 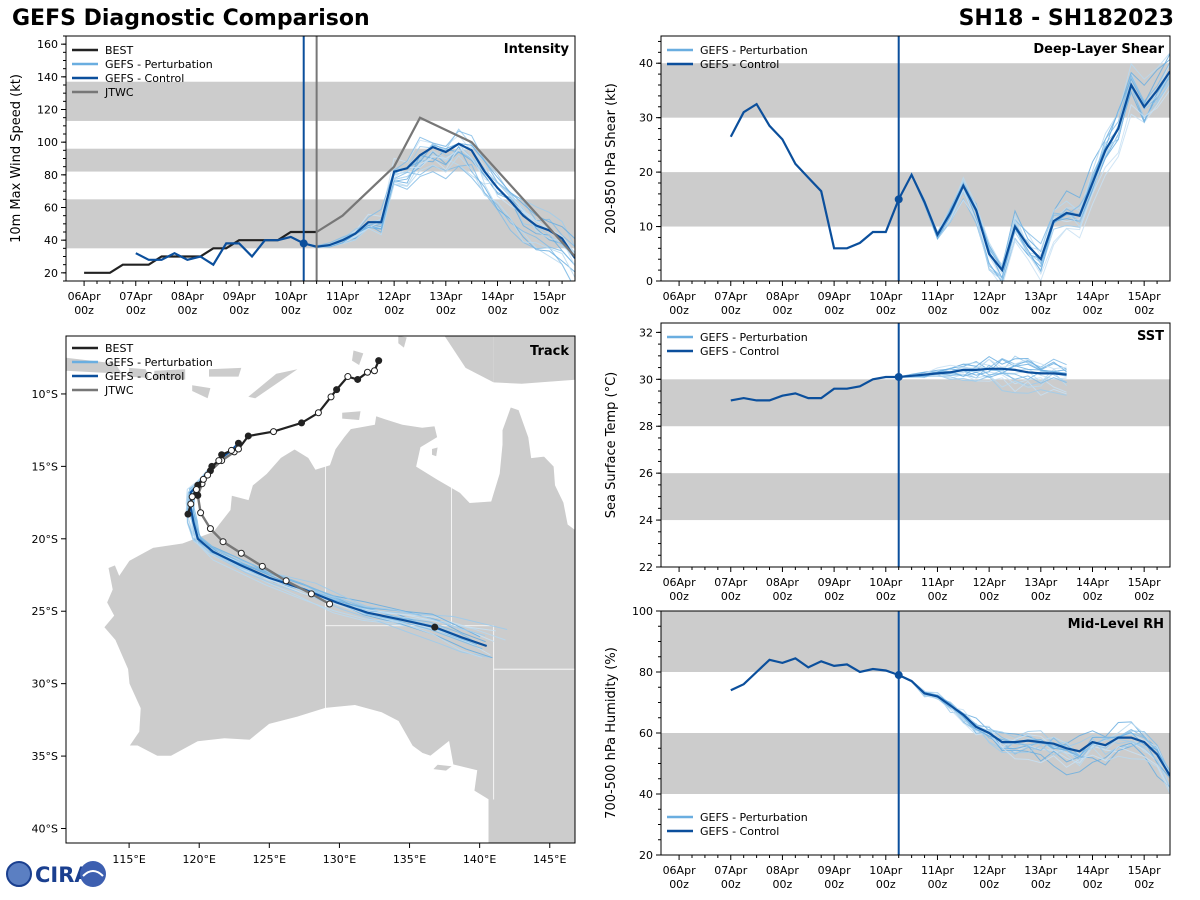 I want to click on intensity-ytick-label: 160, so click(x=47, y=44).